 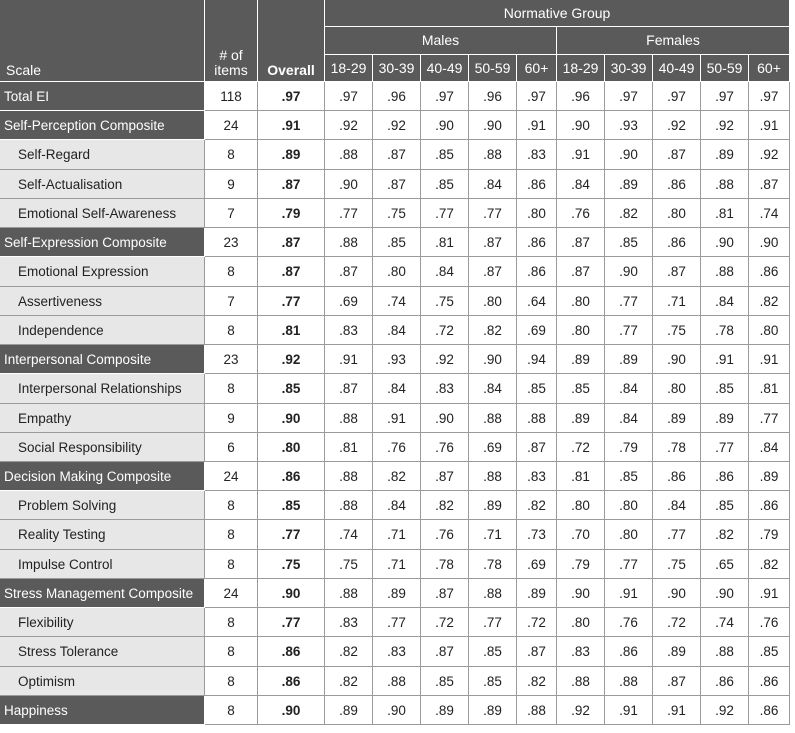 I want to click on scale-name: Optimism, so click(x=102, y=681).